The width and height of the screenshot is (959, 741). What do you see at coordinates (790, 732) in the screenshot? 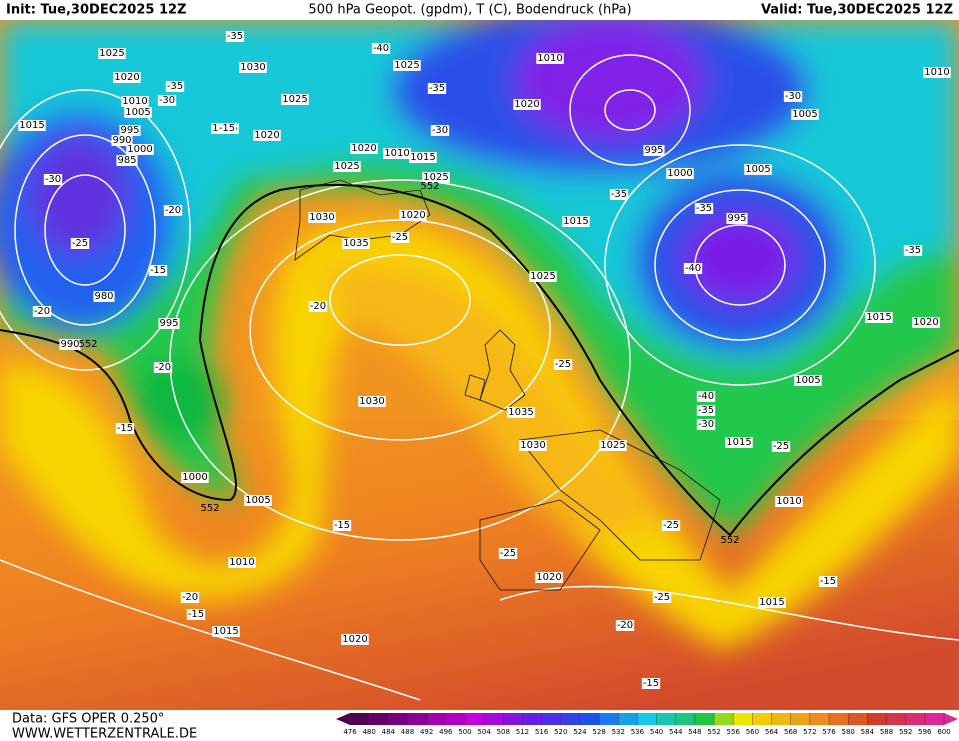
I see `colorbar-tick-label: 568` at bounding box center [790, 732].